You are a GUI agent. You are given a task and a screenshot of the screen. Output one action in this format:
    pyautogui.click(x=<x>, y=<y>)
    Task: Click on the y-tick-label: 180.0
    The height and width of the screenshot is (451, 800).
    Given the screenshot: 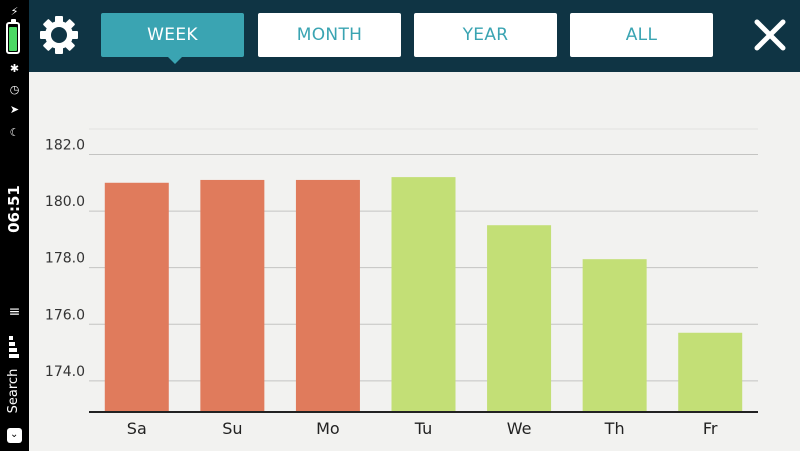 What is the action you would take?
    pyautogui.click(x=65, y=202)
    